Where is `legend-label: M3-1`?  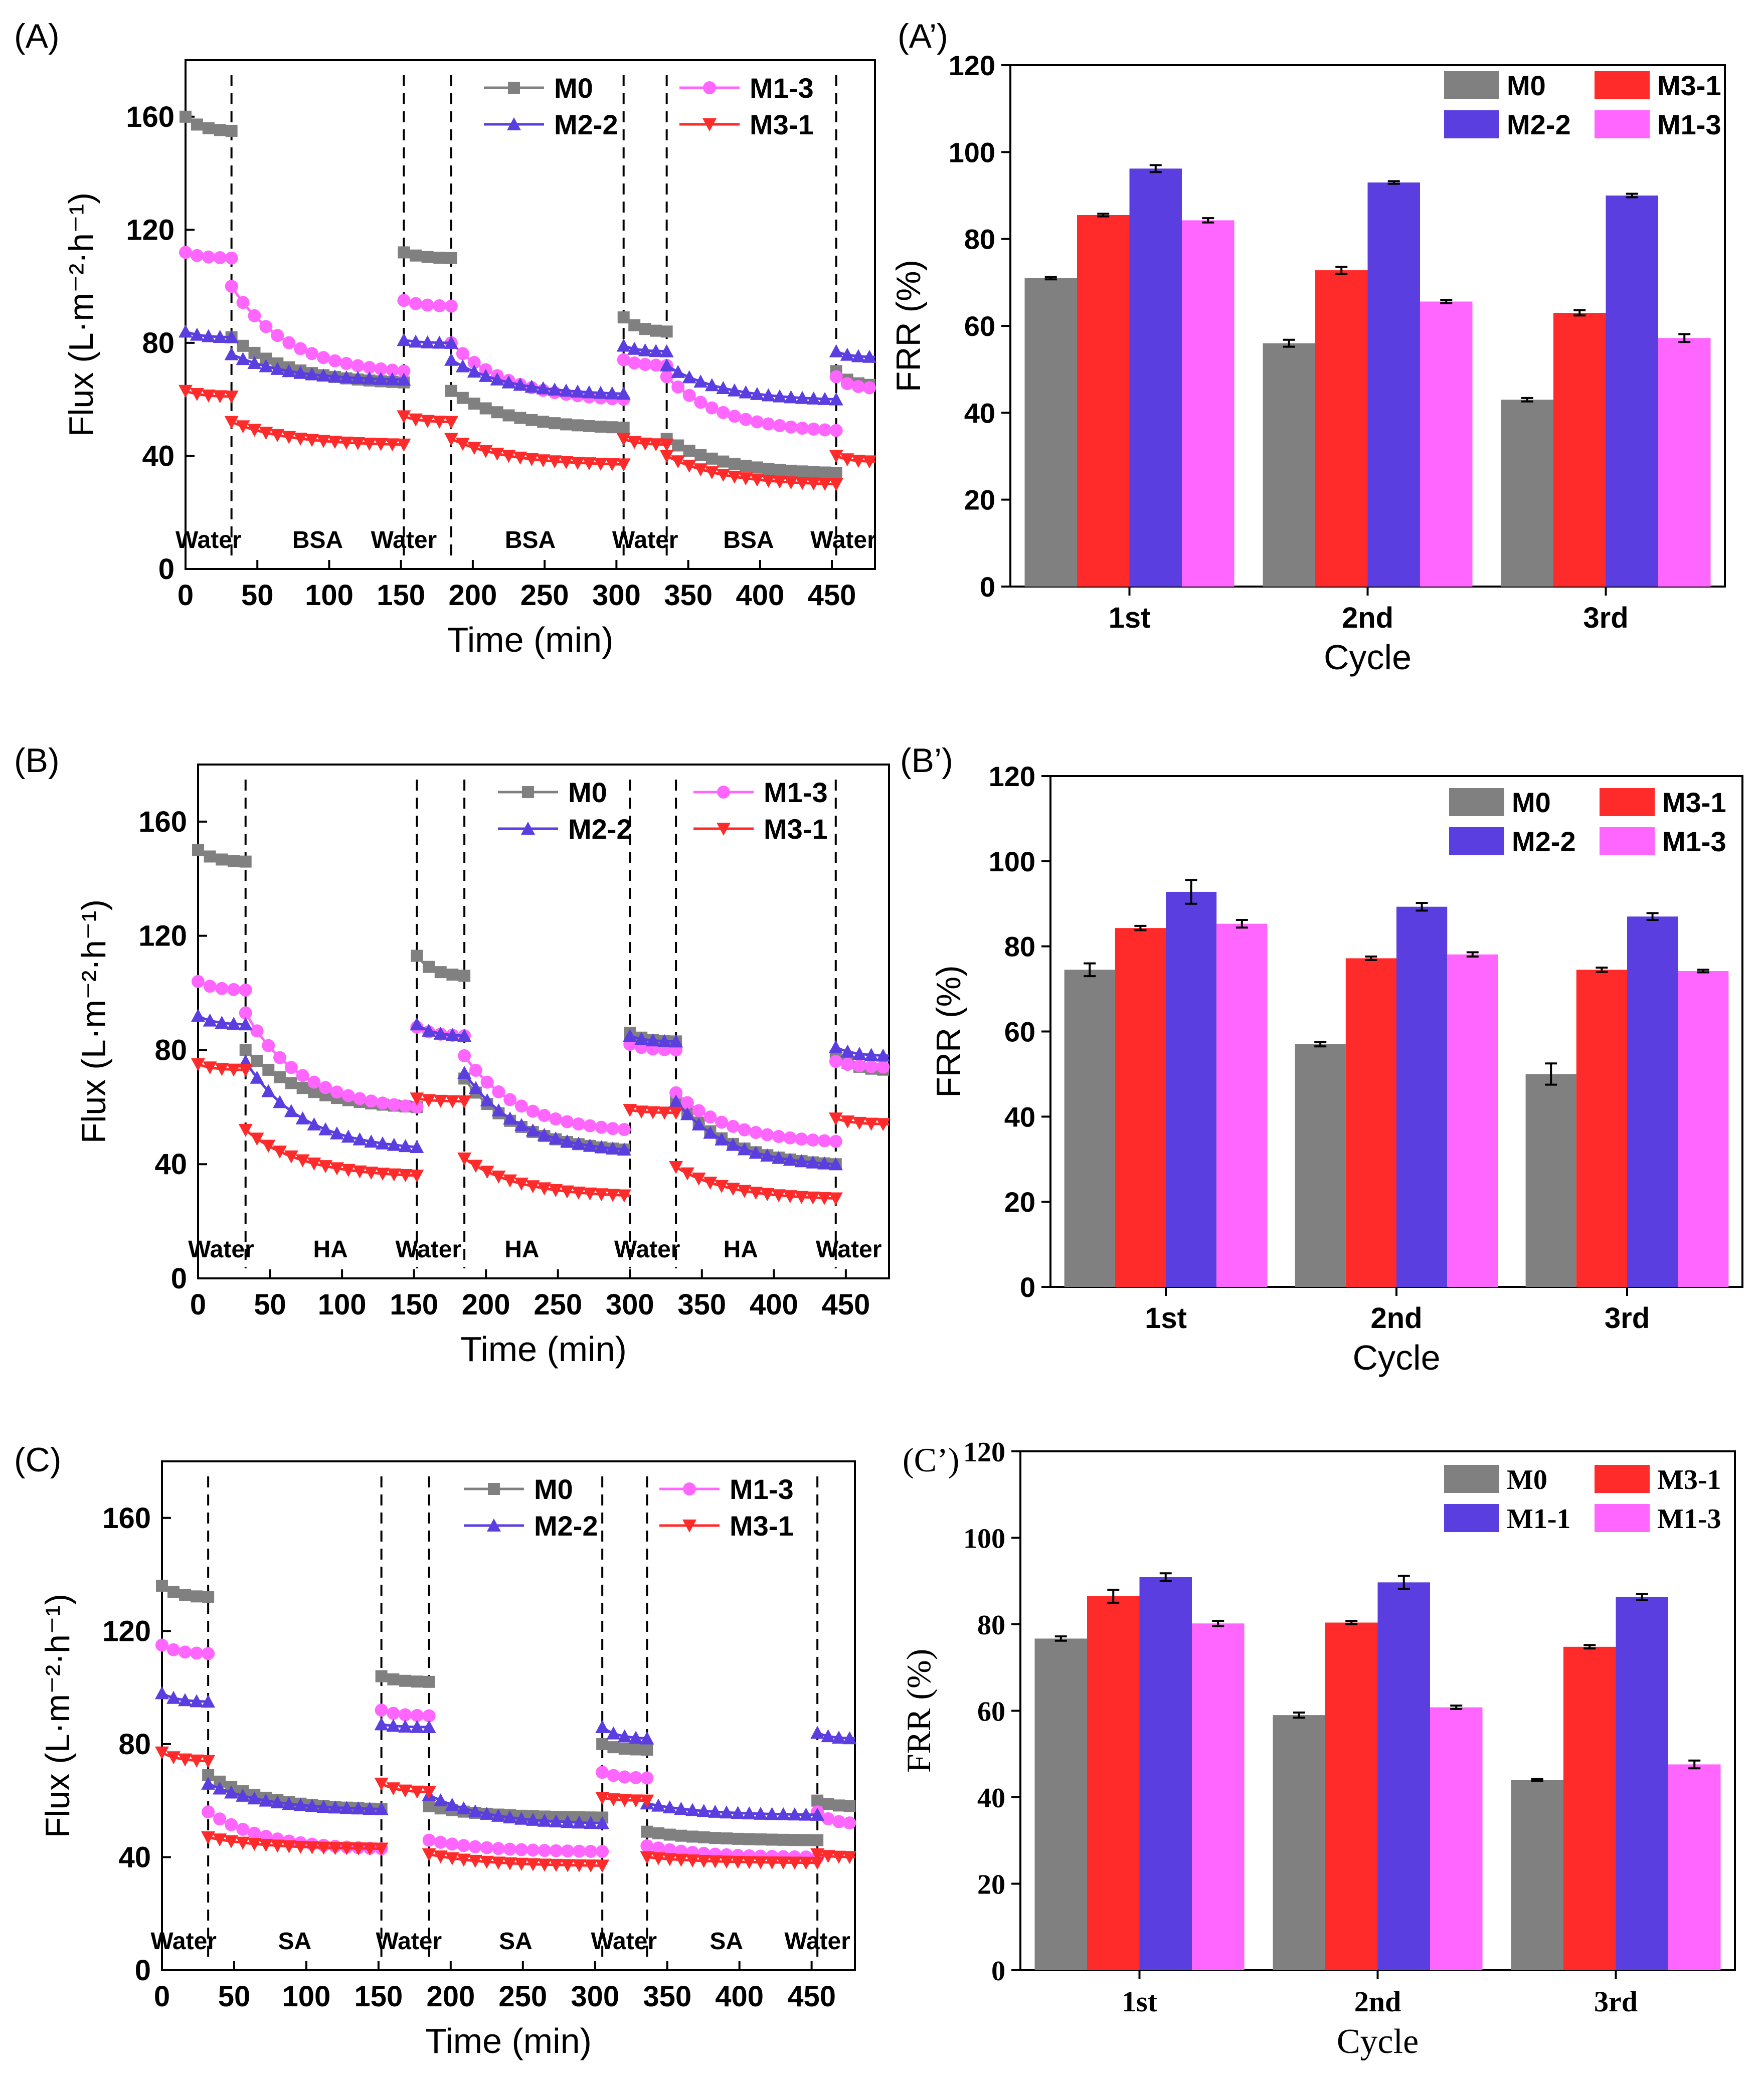 legend-label: M3-1 is located at coordinates (1689, 85).